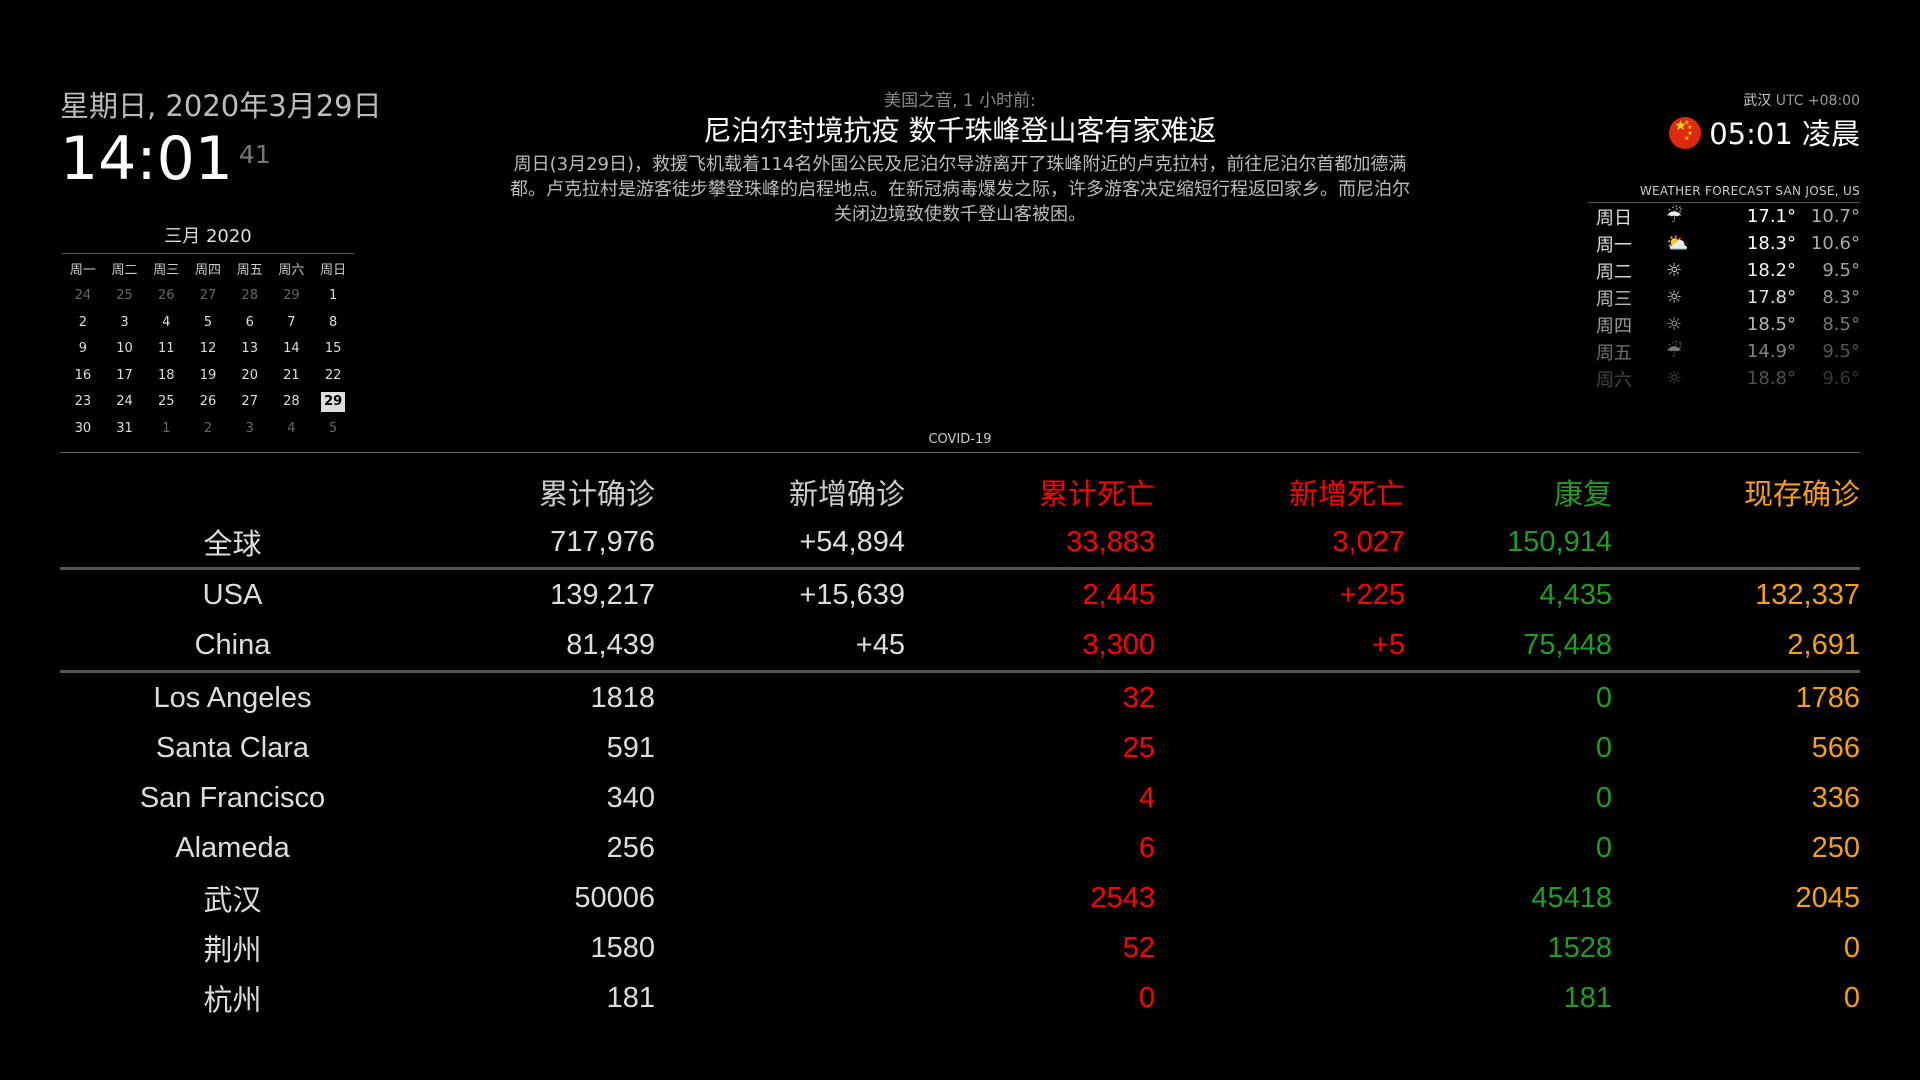 The height and width of the screenshot is (1080, 1920). What do you see at coordinates (291, 348) in the screenshot?
I see `calendar-day-number: 14` at bounding box center [291, 348].